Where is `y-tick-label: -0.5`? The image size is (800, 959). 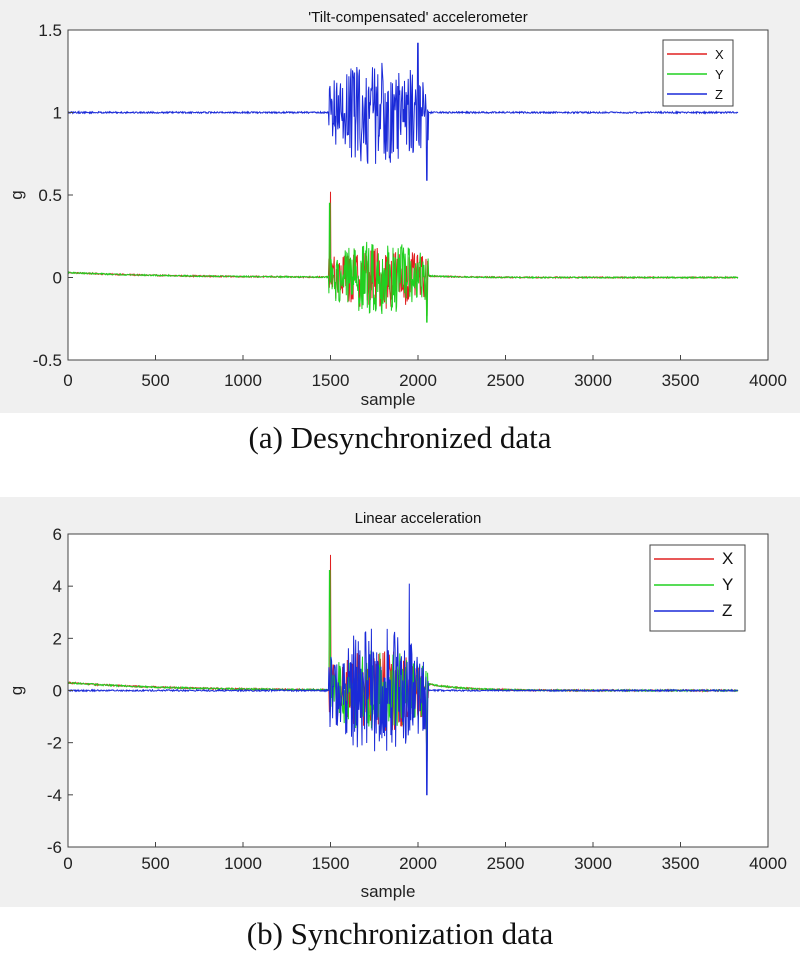 y-tick-label: -0.5 is located at coordinates (47, 360).